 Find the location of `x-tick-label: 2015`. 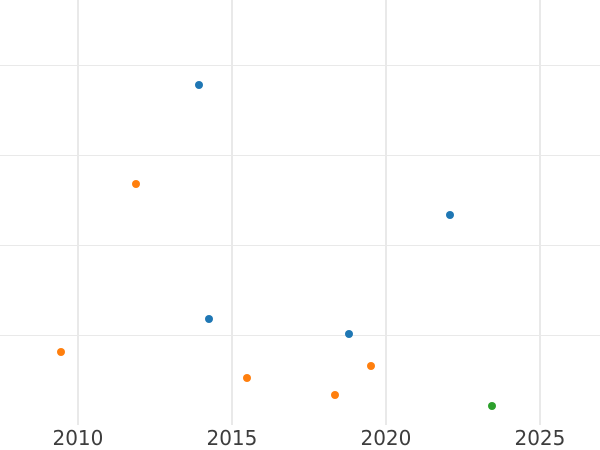

x-tick-label: 2015 is located at coordinates (232, 438).